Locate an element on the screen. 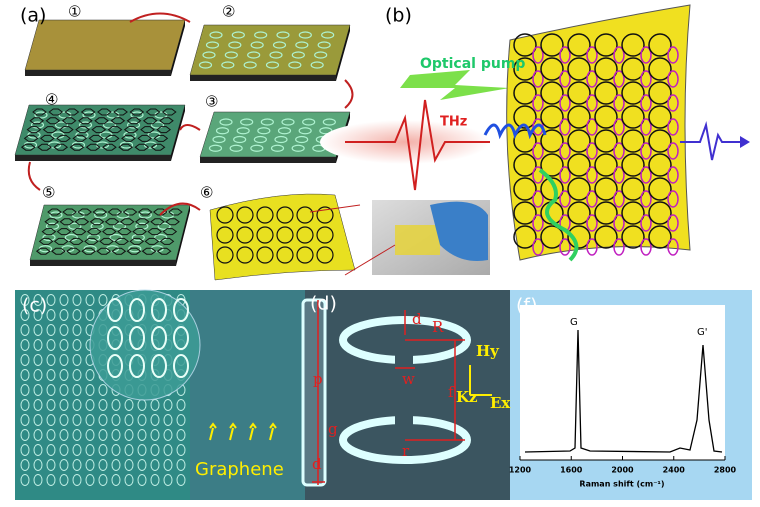 Image resolution: width=760 pixels, height=507 pixels. panel-label: (f) is located at coordinates (527, 306).